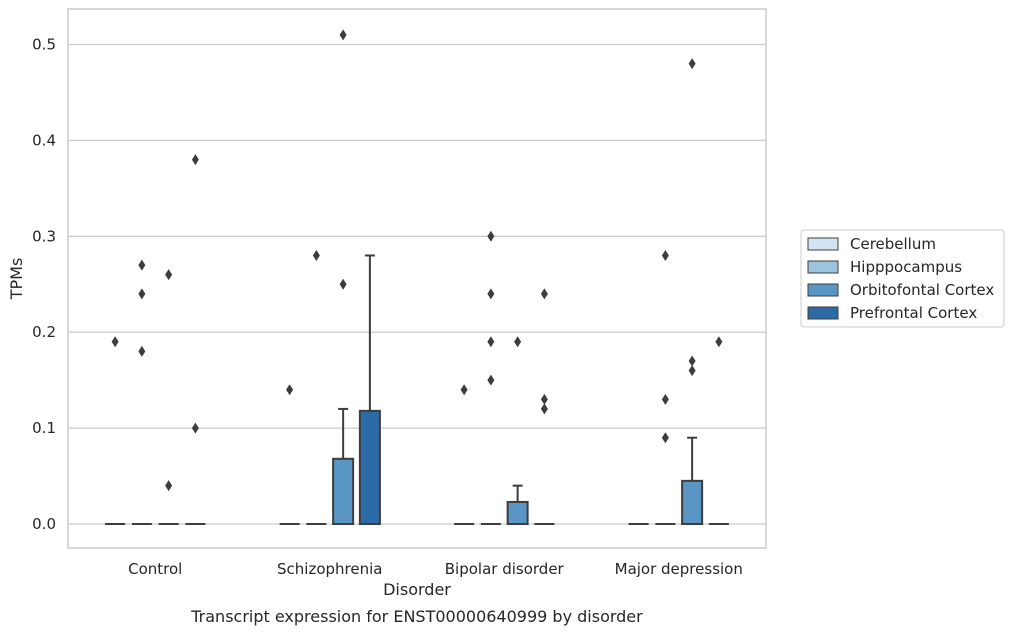 Image resolution: width=1014 pixels, height=634 pixels. What do you see at coordinates (44, 236) in the screenshot?
I see `y-tick-label: 0.3` at bounding box center [44, 236].